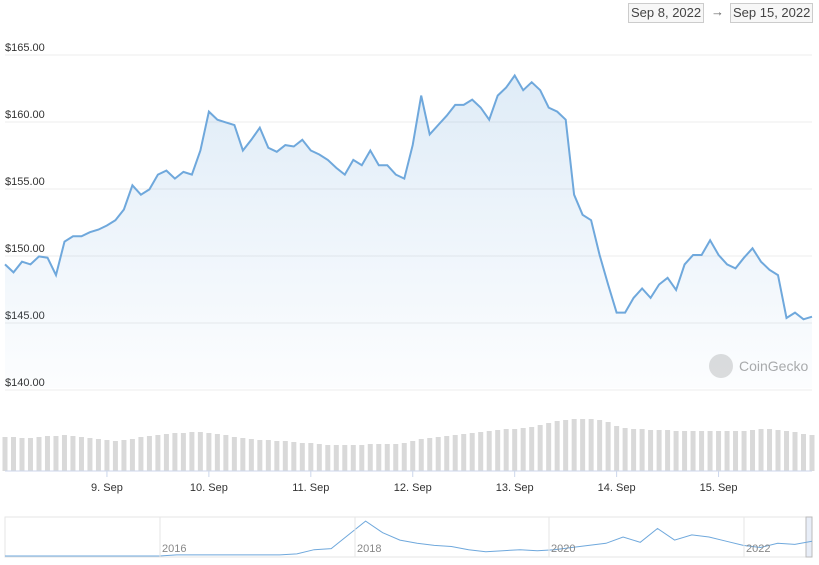  What do you see at coordinates (25, 115) in the screenshot?
I see `y-tick-label: $160.00` at bounding box center [25, 115].